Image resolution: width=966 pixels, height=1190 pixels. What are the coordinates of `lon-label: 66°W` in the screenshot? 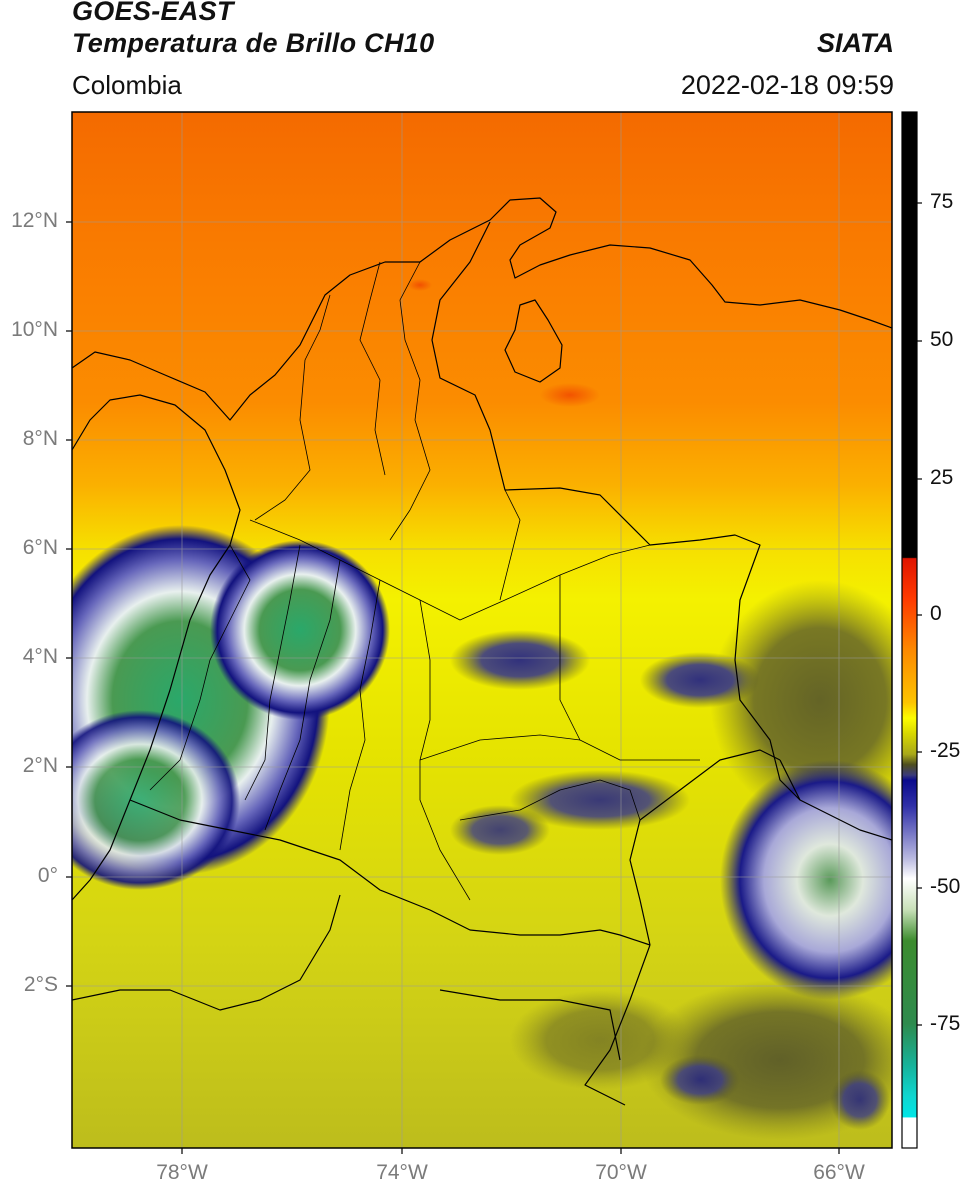 It's located at (839, 1172).